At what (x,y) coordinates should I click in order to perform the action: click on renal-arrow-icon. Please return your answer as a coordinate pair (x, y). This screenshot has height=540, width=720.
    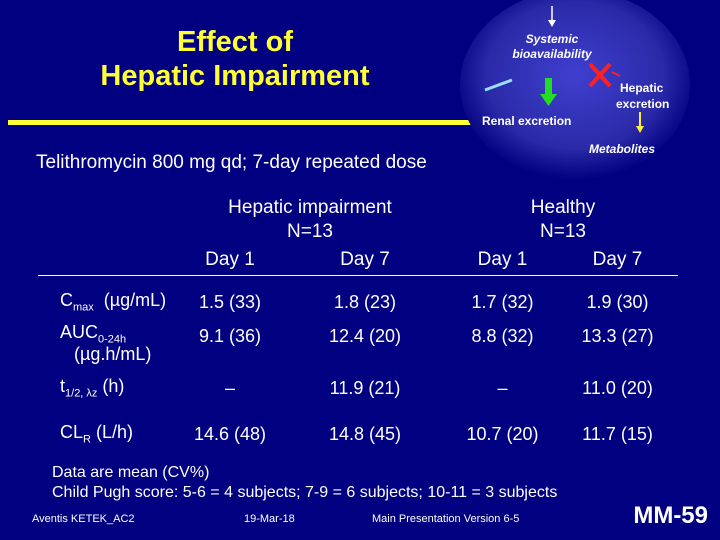
    Looking at the image, I should click on (548, 87).